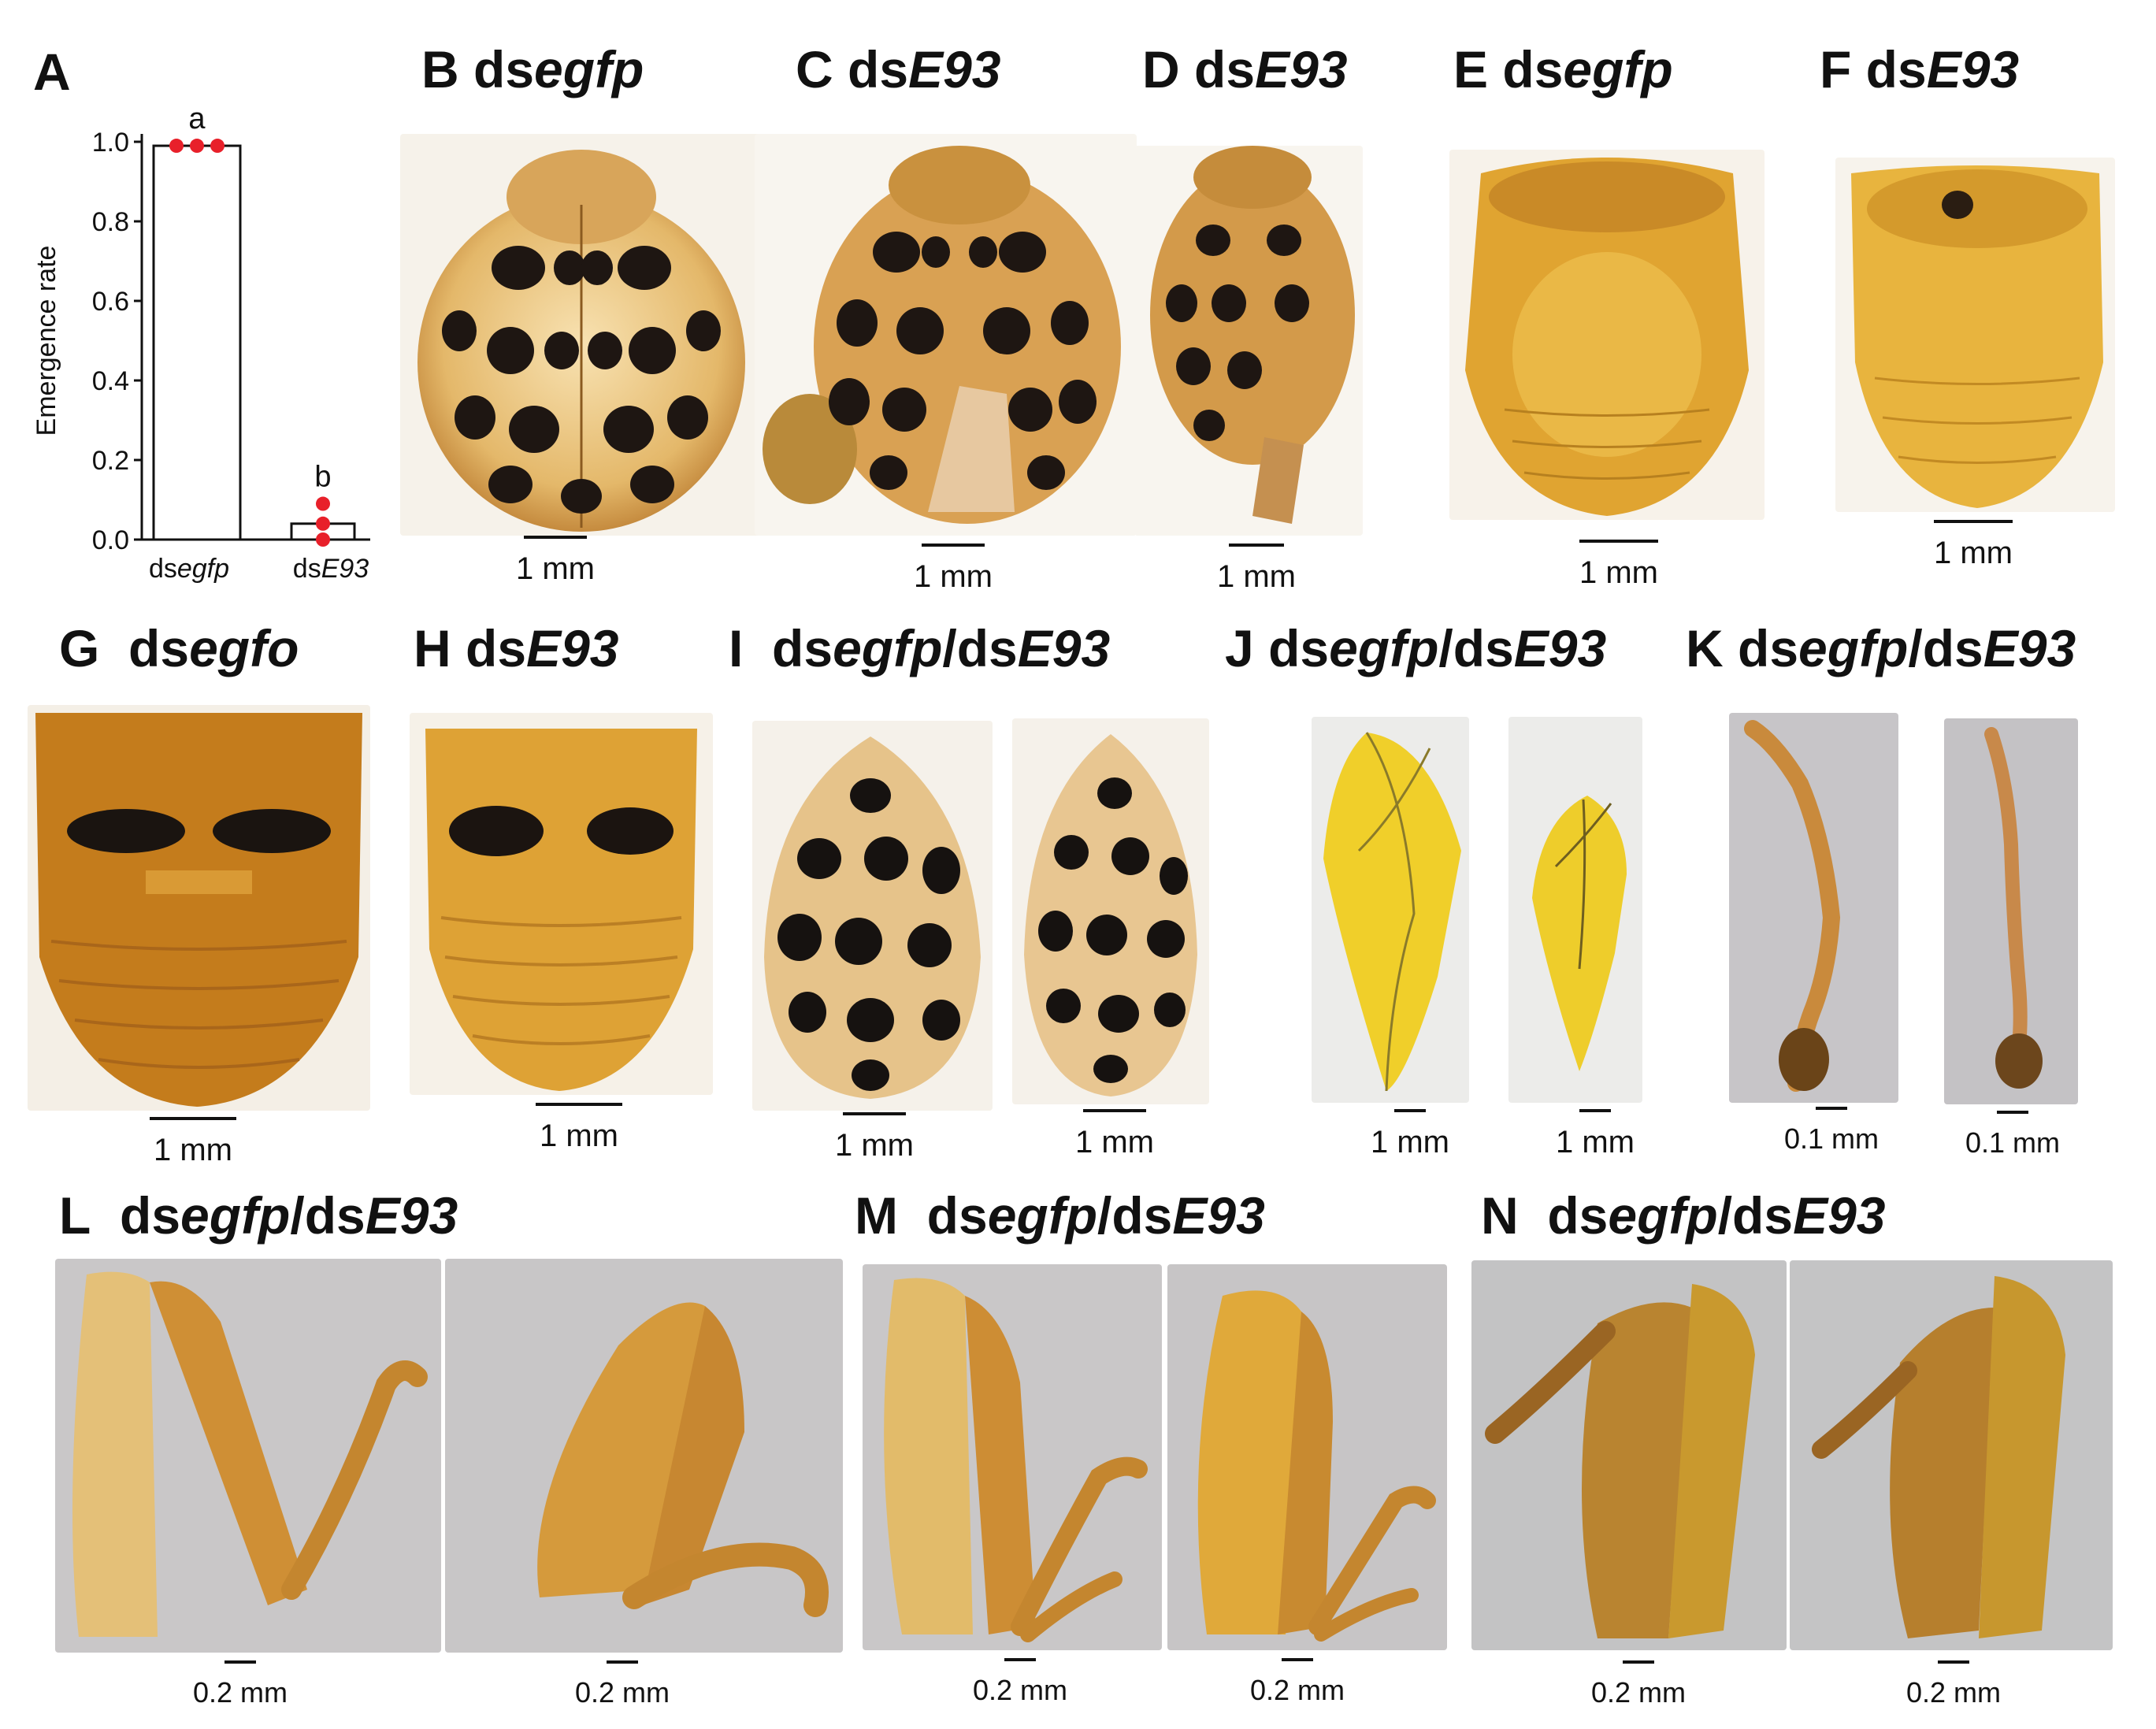 This screenshot has width=2156, height=1729. I want to click on panel-title-k: K dsegfp/dsE93, so click(1881, 648).